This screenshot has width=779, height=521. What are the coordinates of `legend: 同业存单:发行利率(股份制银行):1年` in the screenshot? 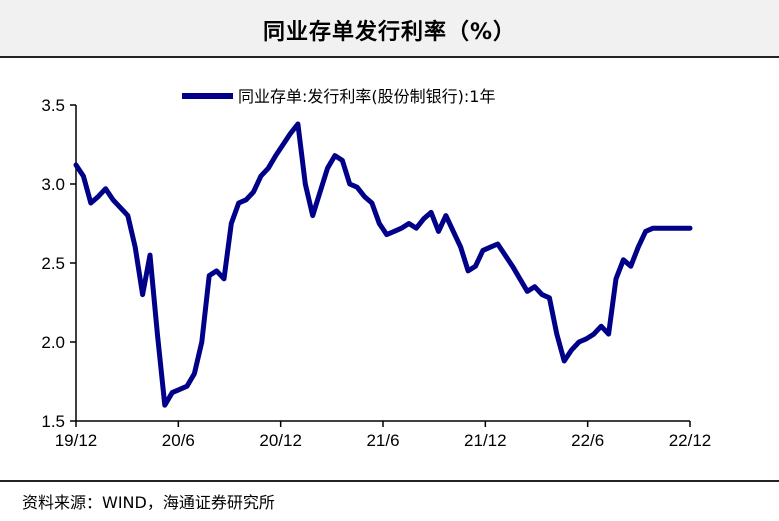 It's located at (338, 96).